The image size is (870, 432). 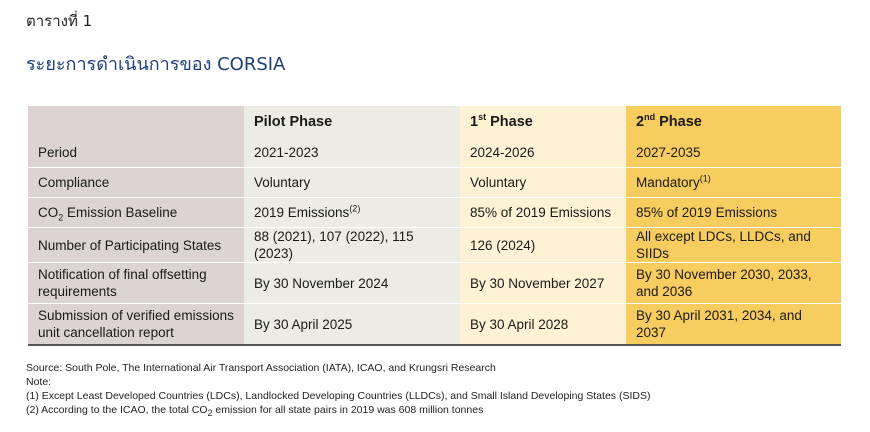 I want to click on cell-phase2: By 30 April 2031, 2034, and 2037, so click(x=733, y=324).